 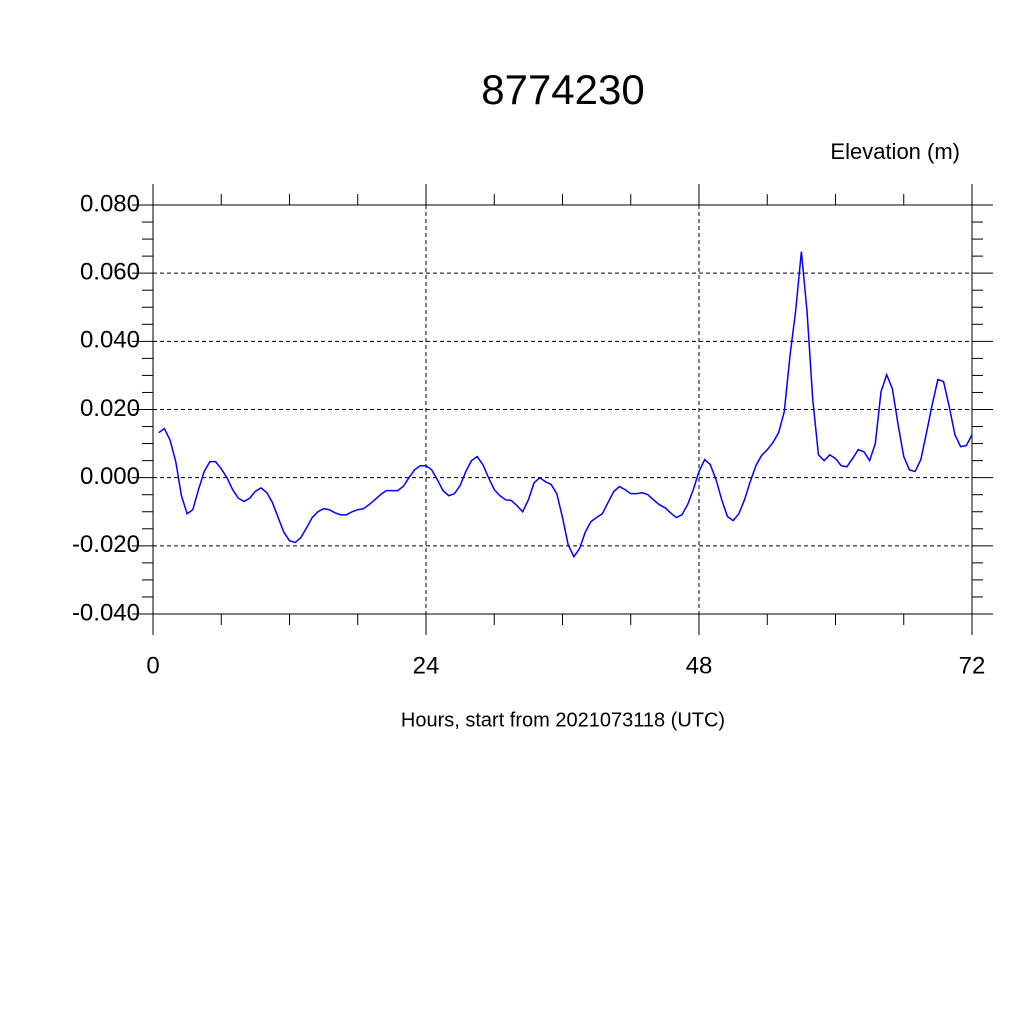 I want to click on y-tick-label: 0.060, so click(x=110, y=272).